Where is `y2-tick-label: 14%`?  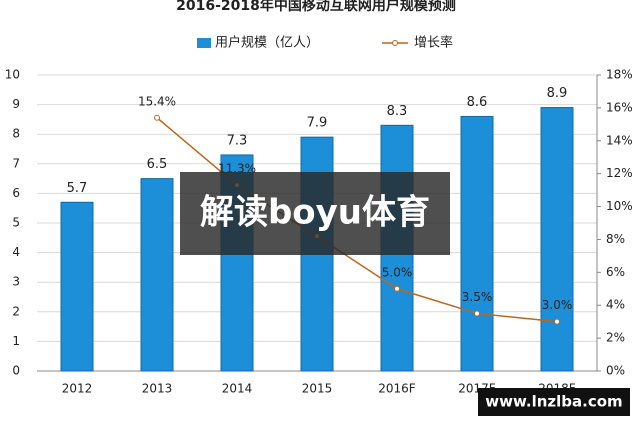 y2-tick-label: 14% is located at coordinates (619, 140).